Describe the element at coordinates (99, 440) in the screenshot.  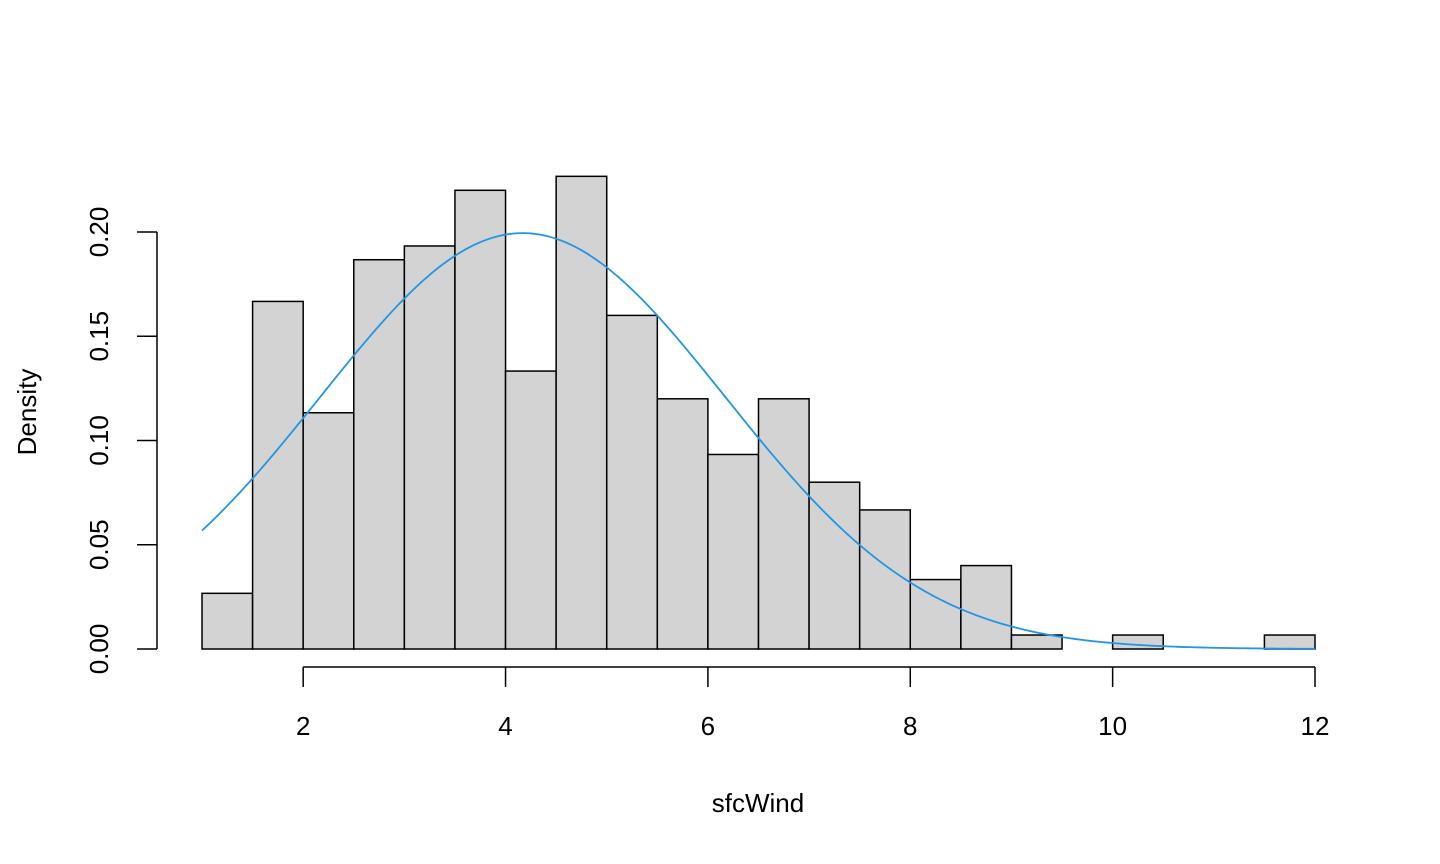
I see `y-tick-label: 0.10` at that location.